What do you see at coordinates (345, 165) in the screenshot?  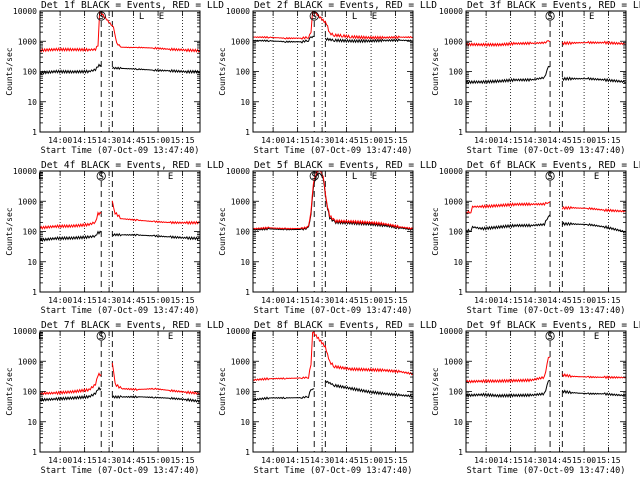 I see `panel-title: Det 5f BLACK = Events, RED = LLD` at bounding box center [345, 165].